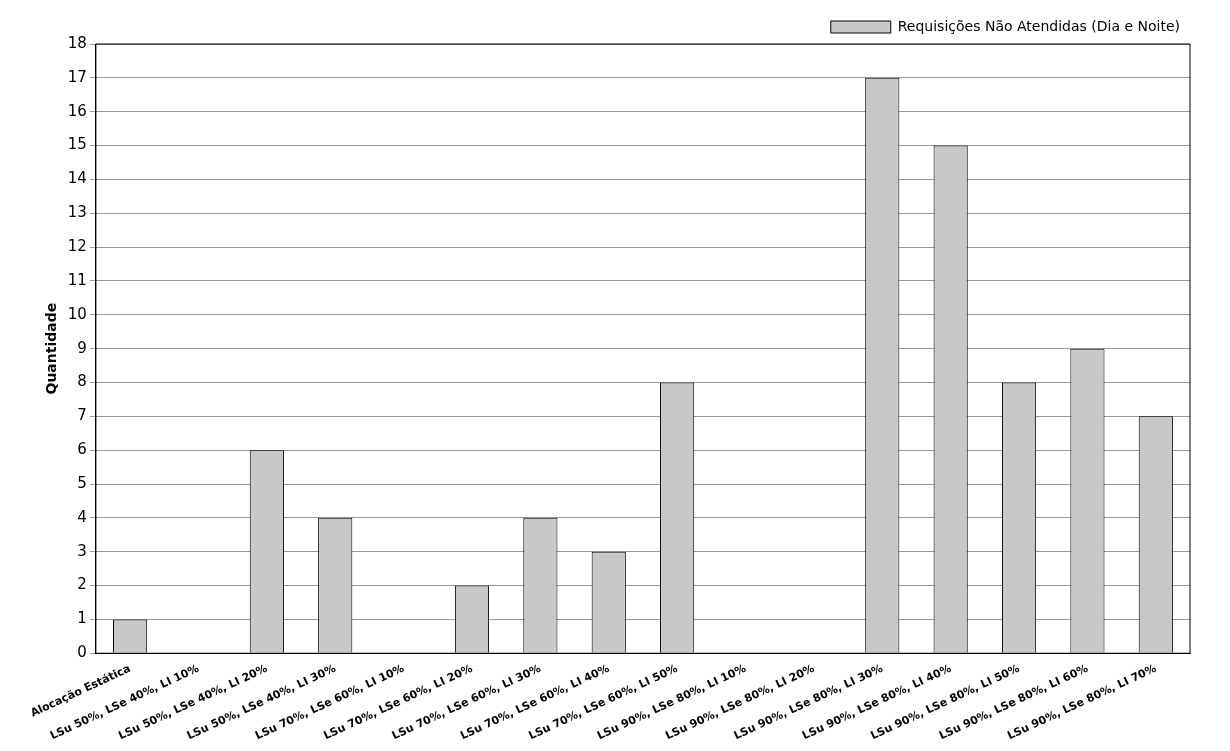 The width and height of the screenshot is (1230, 751). Describe the element at coordinates (82, 584) in the screenshot. I see `y-tick-label: 2` at that location.